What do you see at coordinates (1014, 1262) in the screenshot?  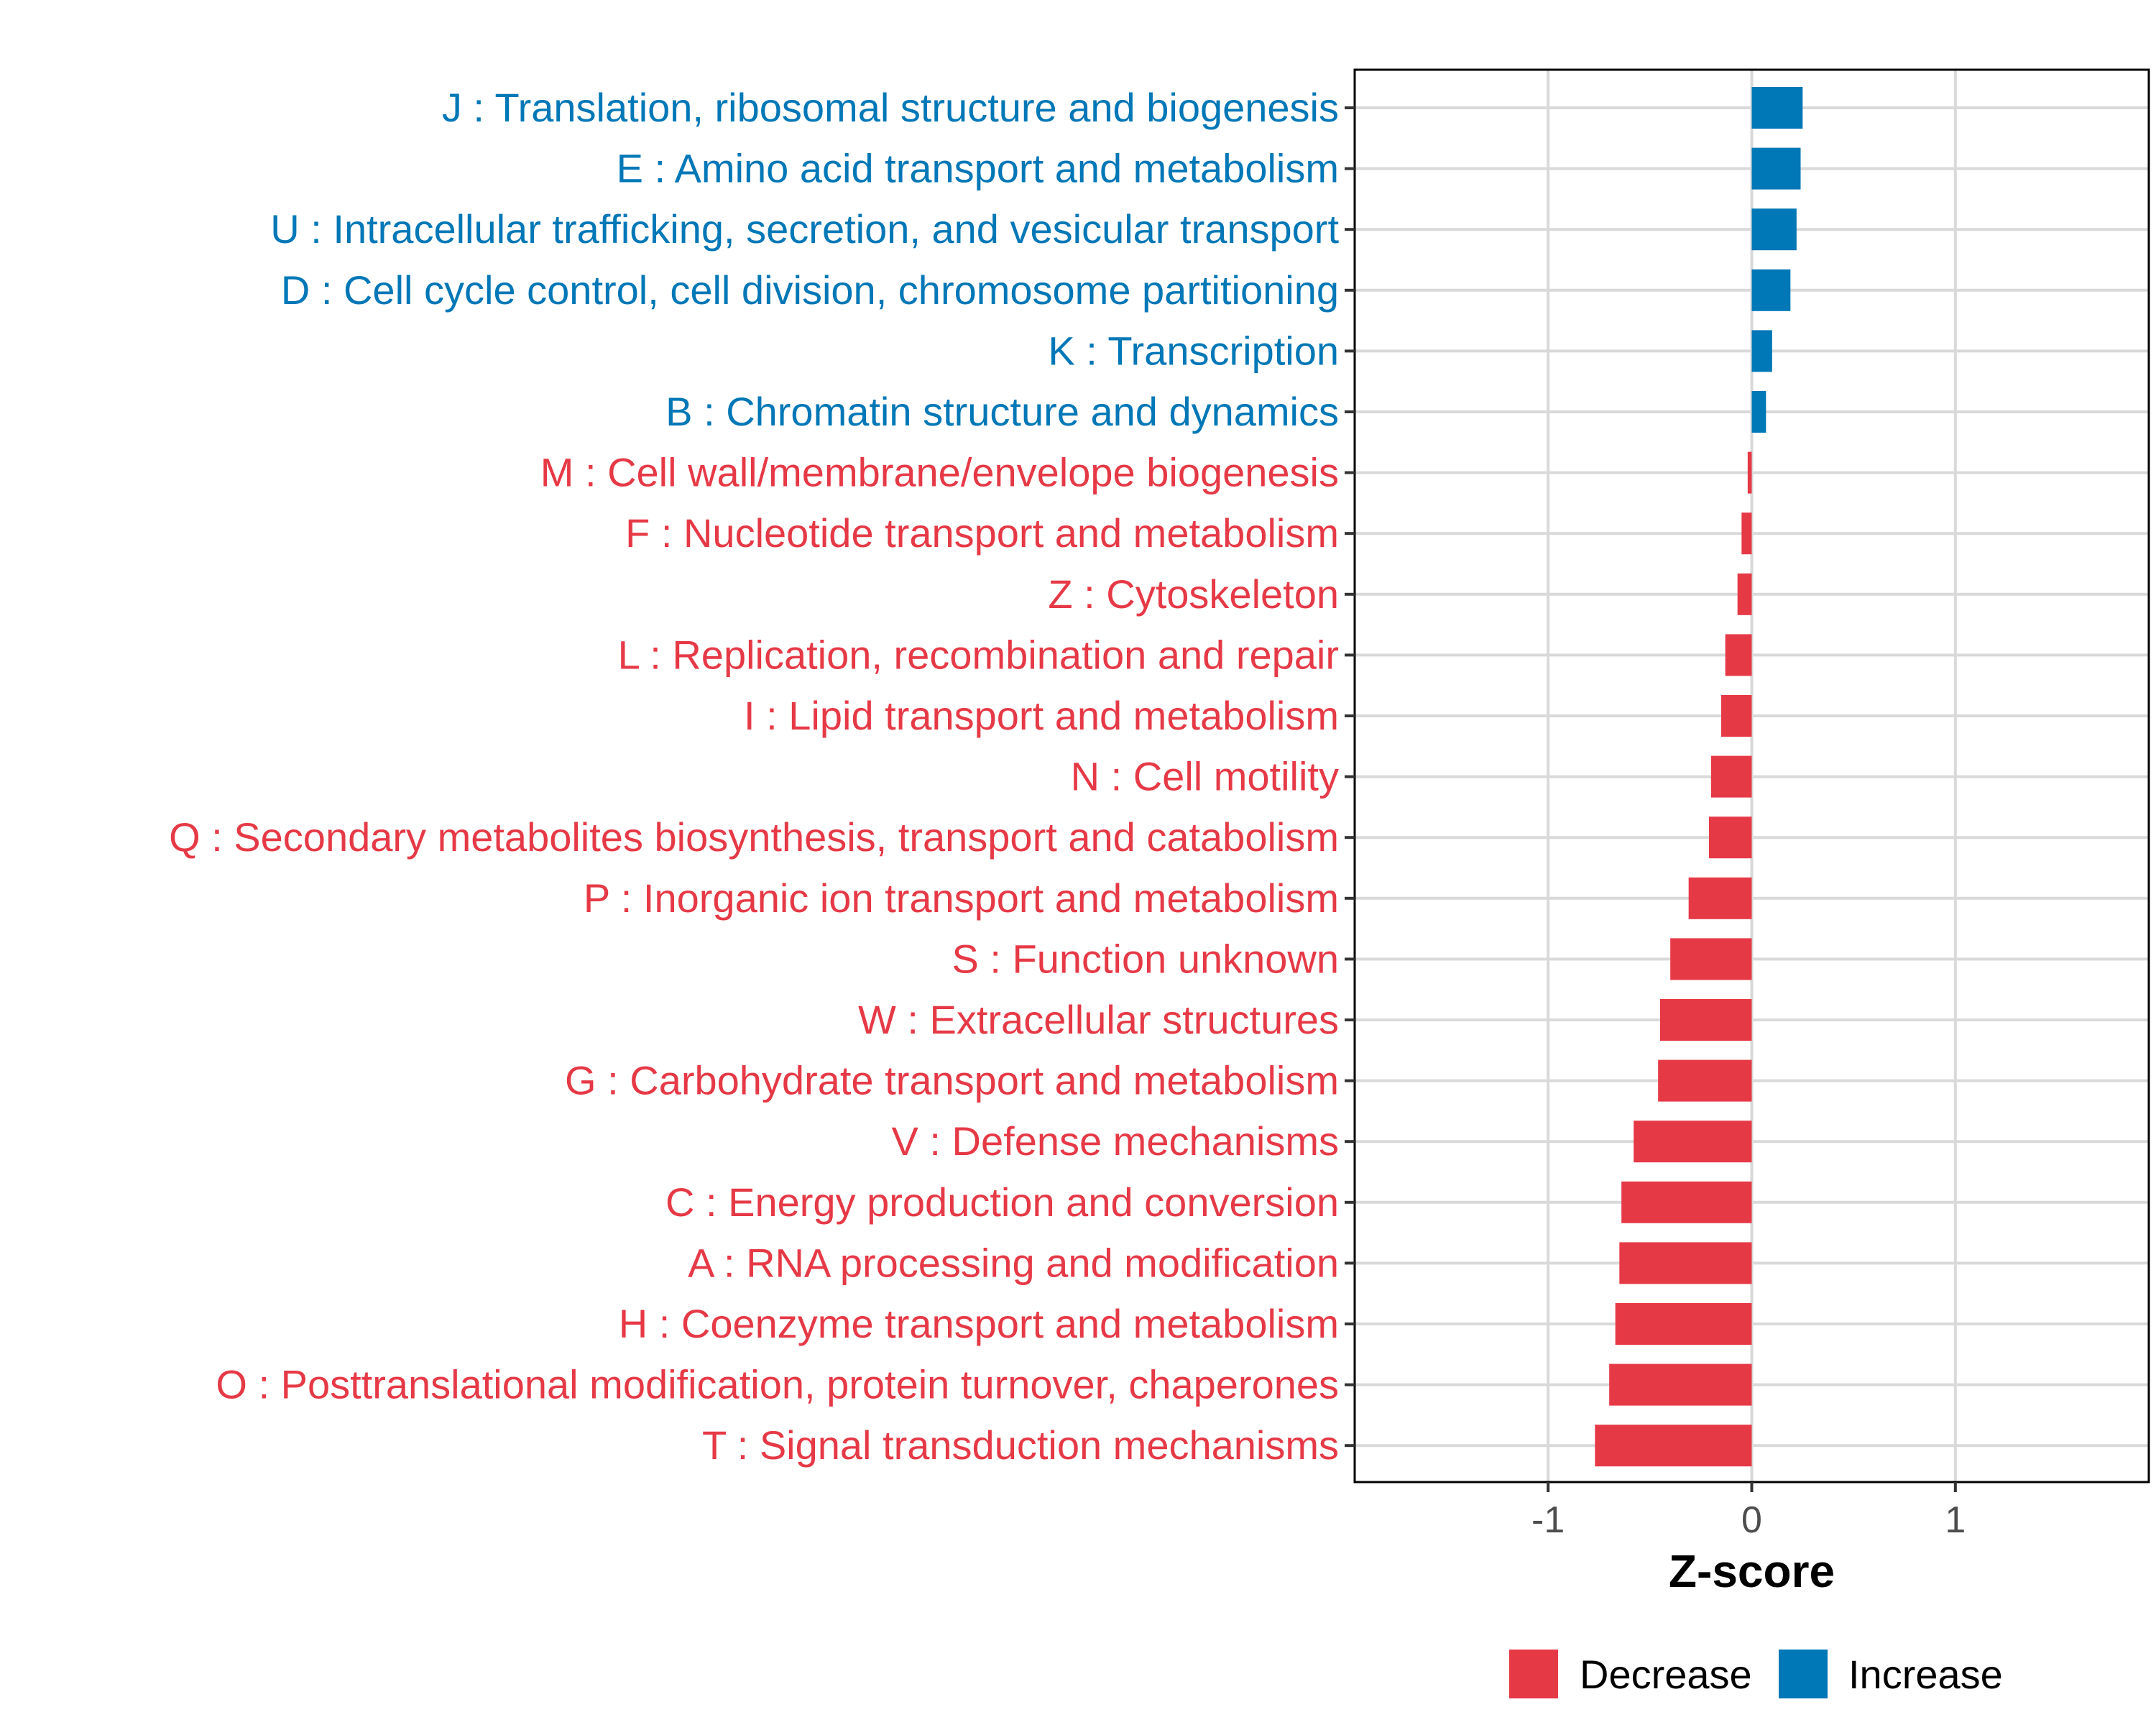 I see `category-label: A : RNA processing and modification` at bounding box center [1014, 1262].